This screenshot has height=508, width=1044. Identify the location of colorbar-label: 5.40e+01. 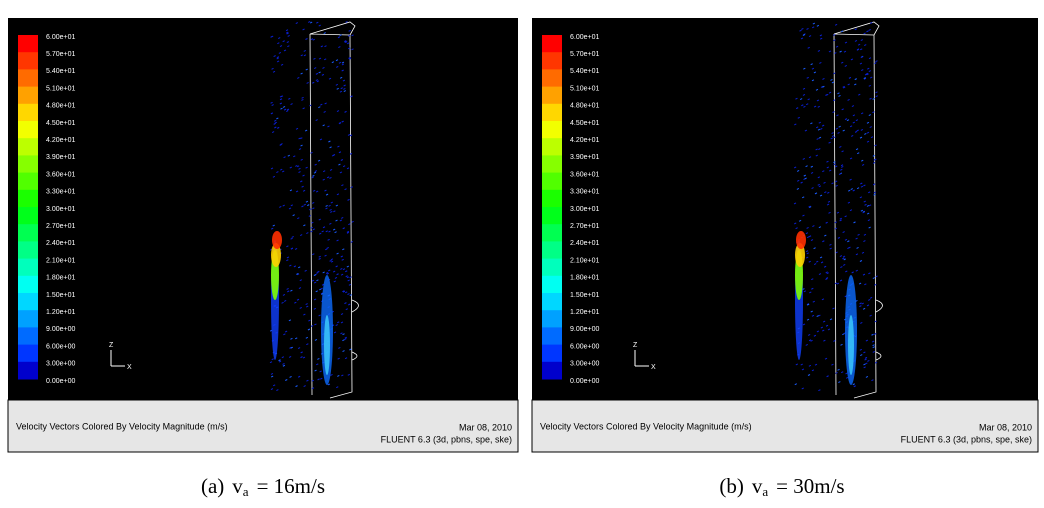
(584, 71).